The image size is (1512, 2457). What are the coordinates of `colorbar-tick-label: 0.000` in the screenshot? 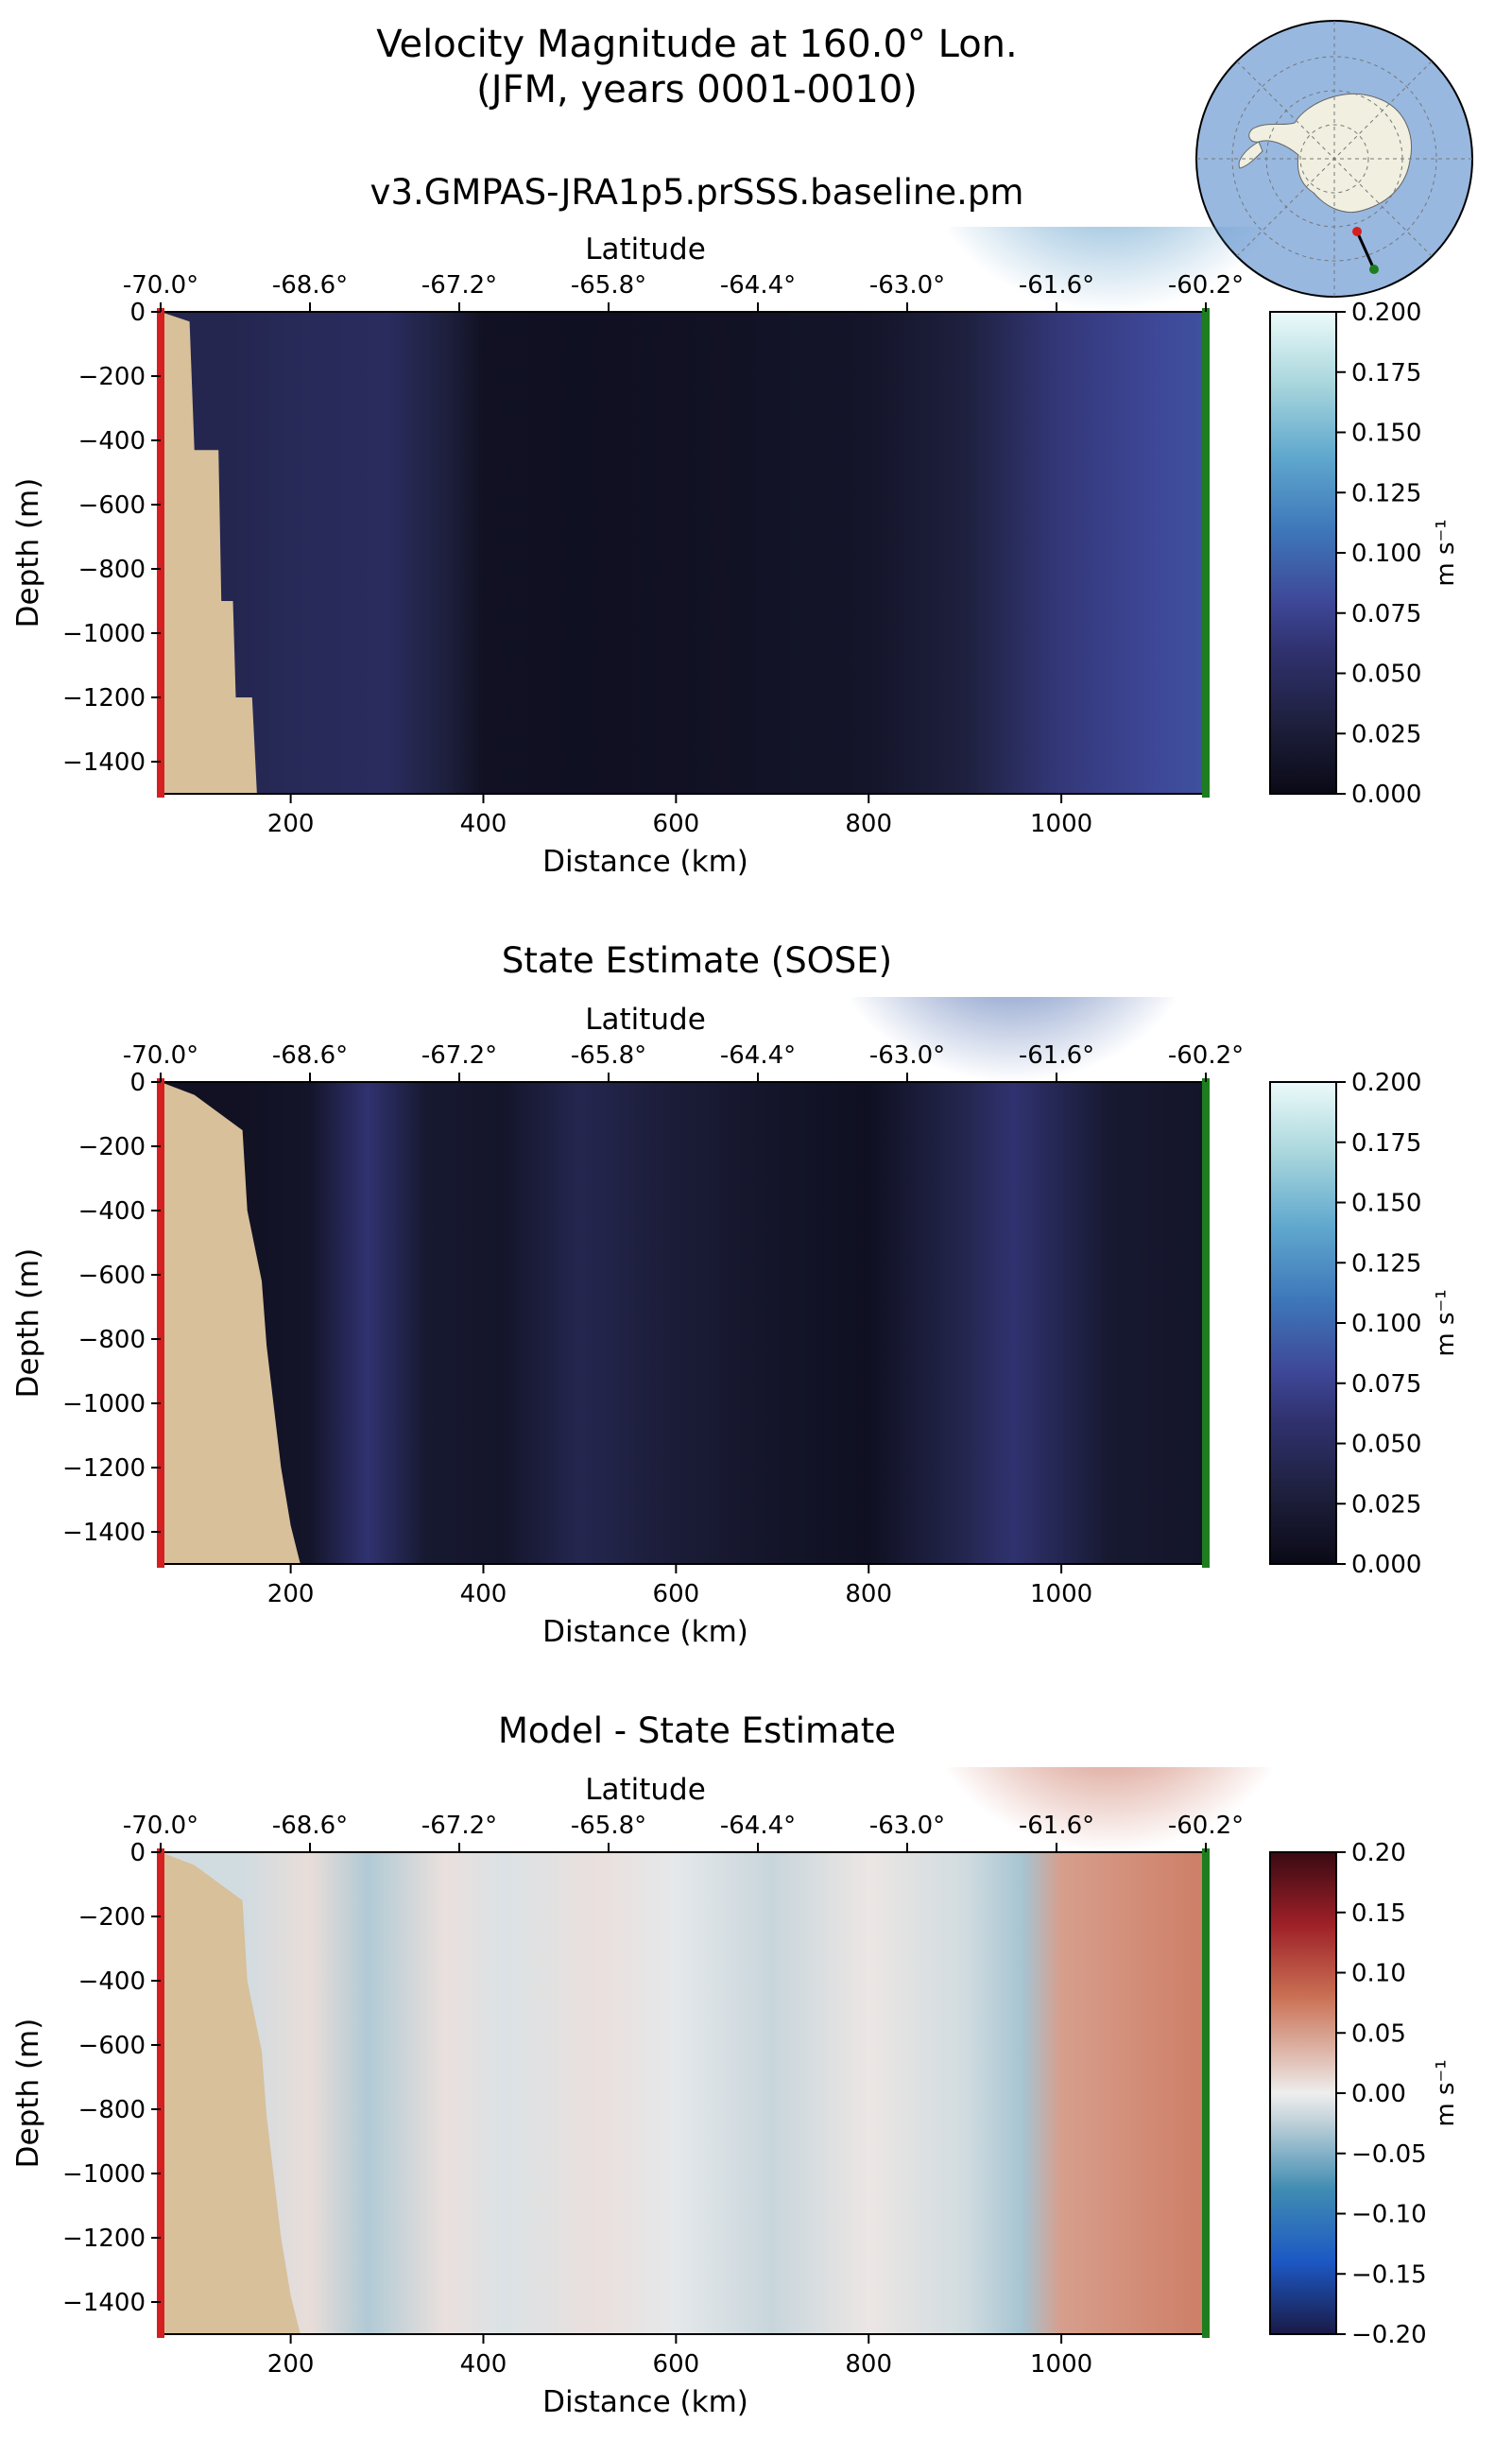 It's located at (1386, 1565).